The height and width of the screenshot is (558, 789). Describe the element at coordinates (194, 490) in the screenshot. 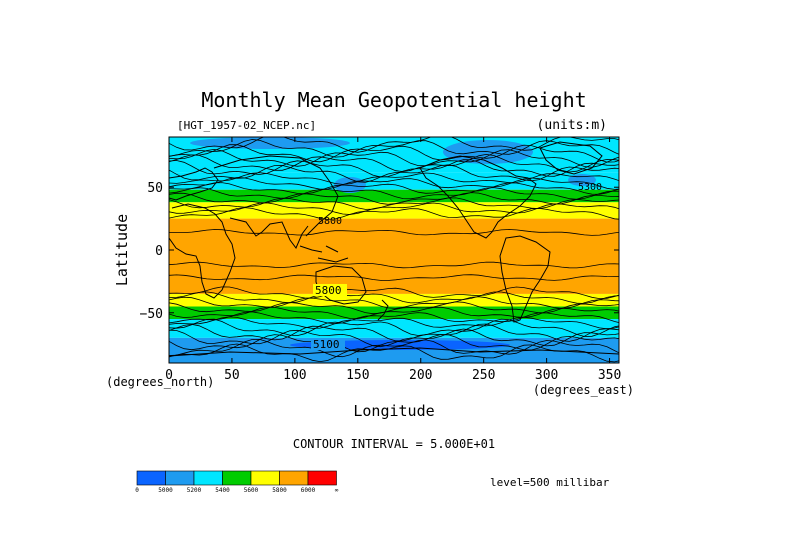

I see `colorbar-tick-label: 5200` at that location.